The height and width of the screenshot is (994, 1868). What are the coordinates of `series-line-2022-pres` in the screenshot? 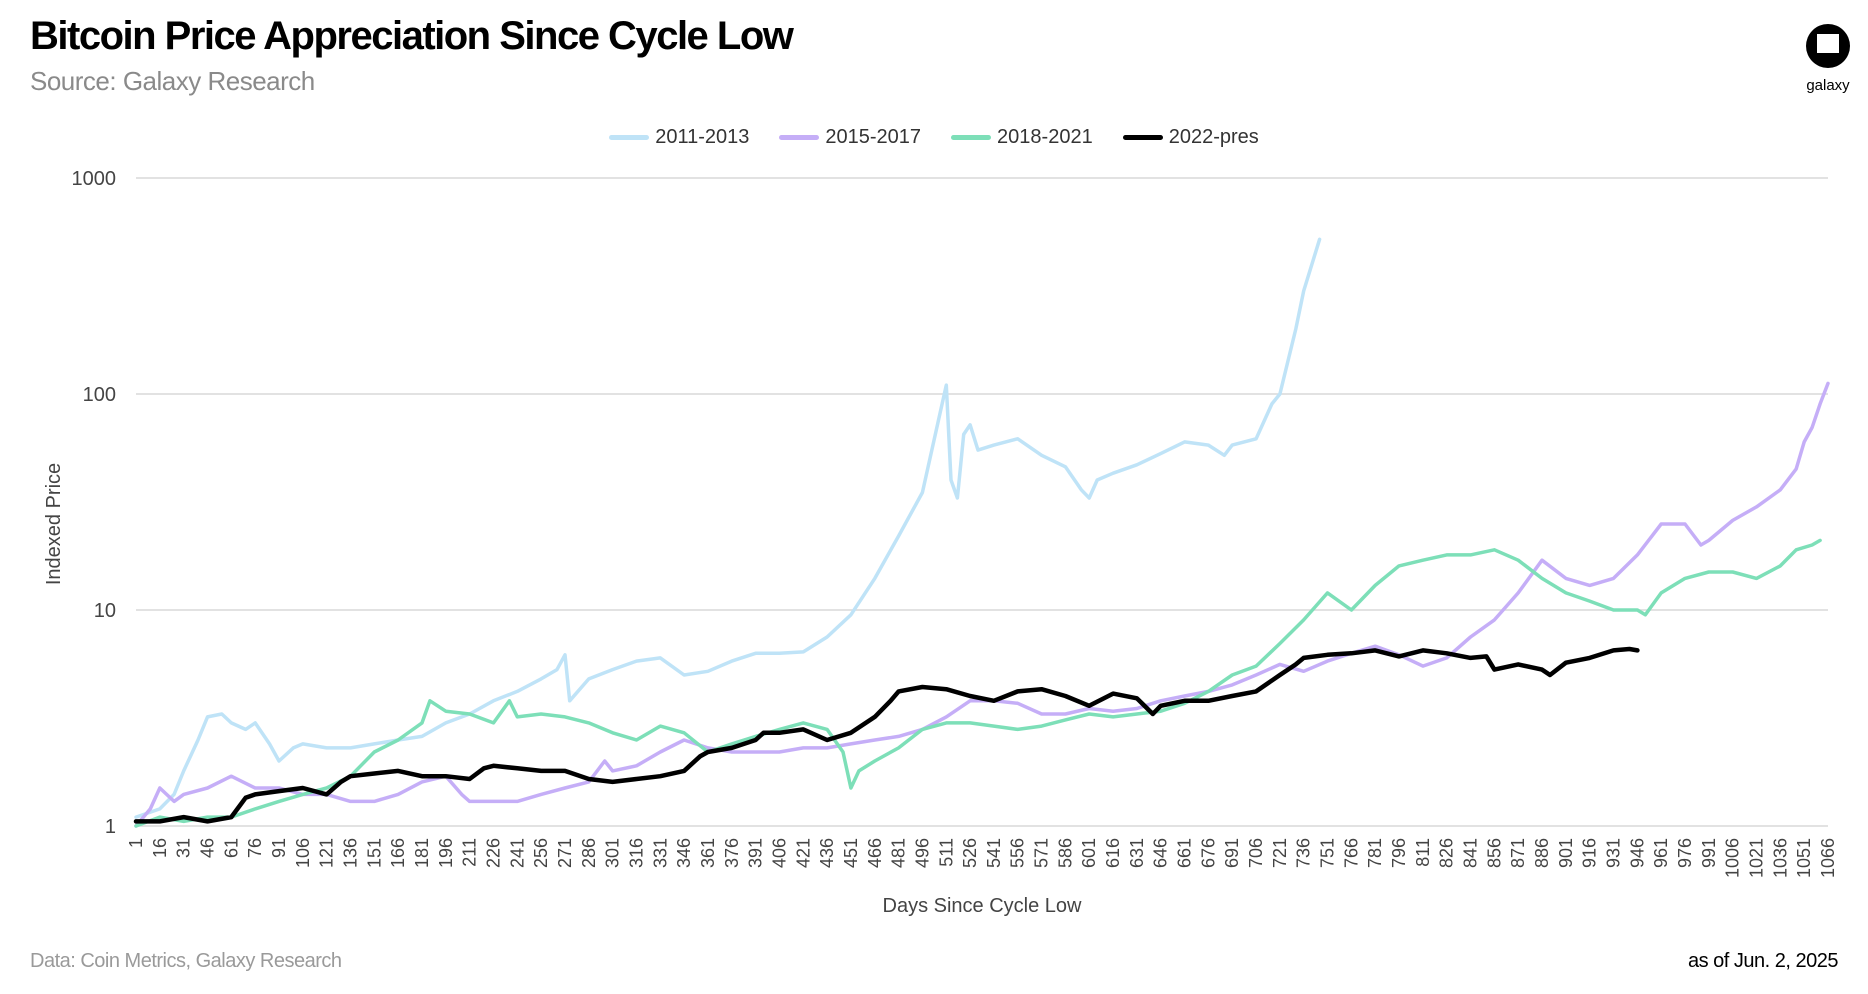 It's located at (886, 735).